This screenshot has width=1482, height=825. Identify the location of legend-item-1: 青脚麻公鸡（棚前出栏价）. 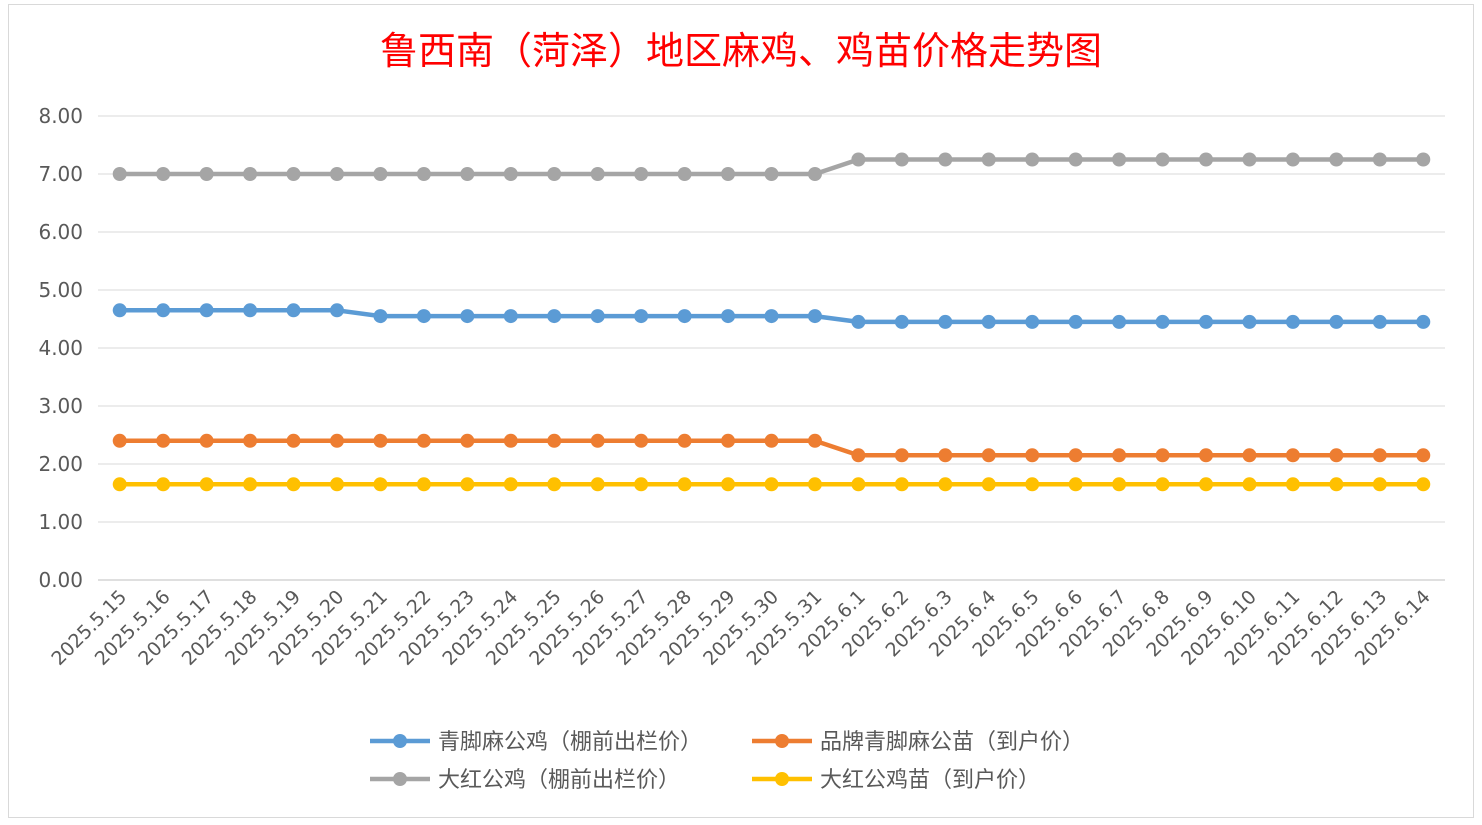
(536, 742).